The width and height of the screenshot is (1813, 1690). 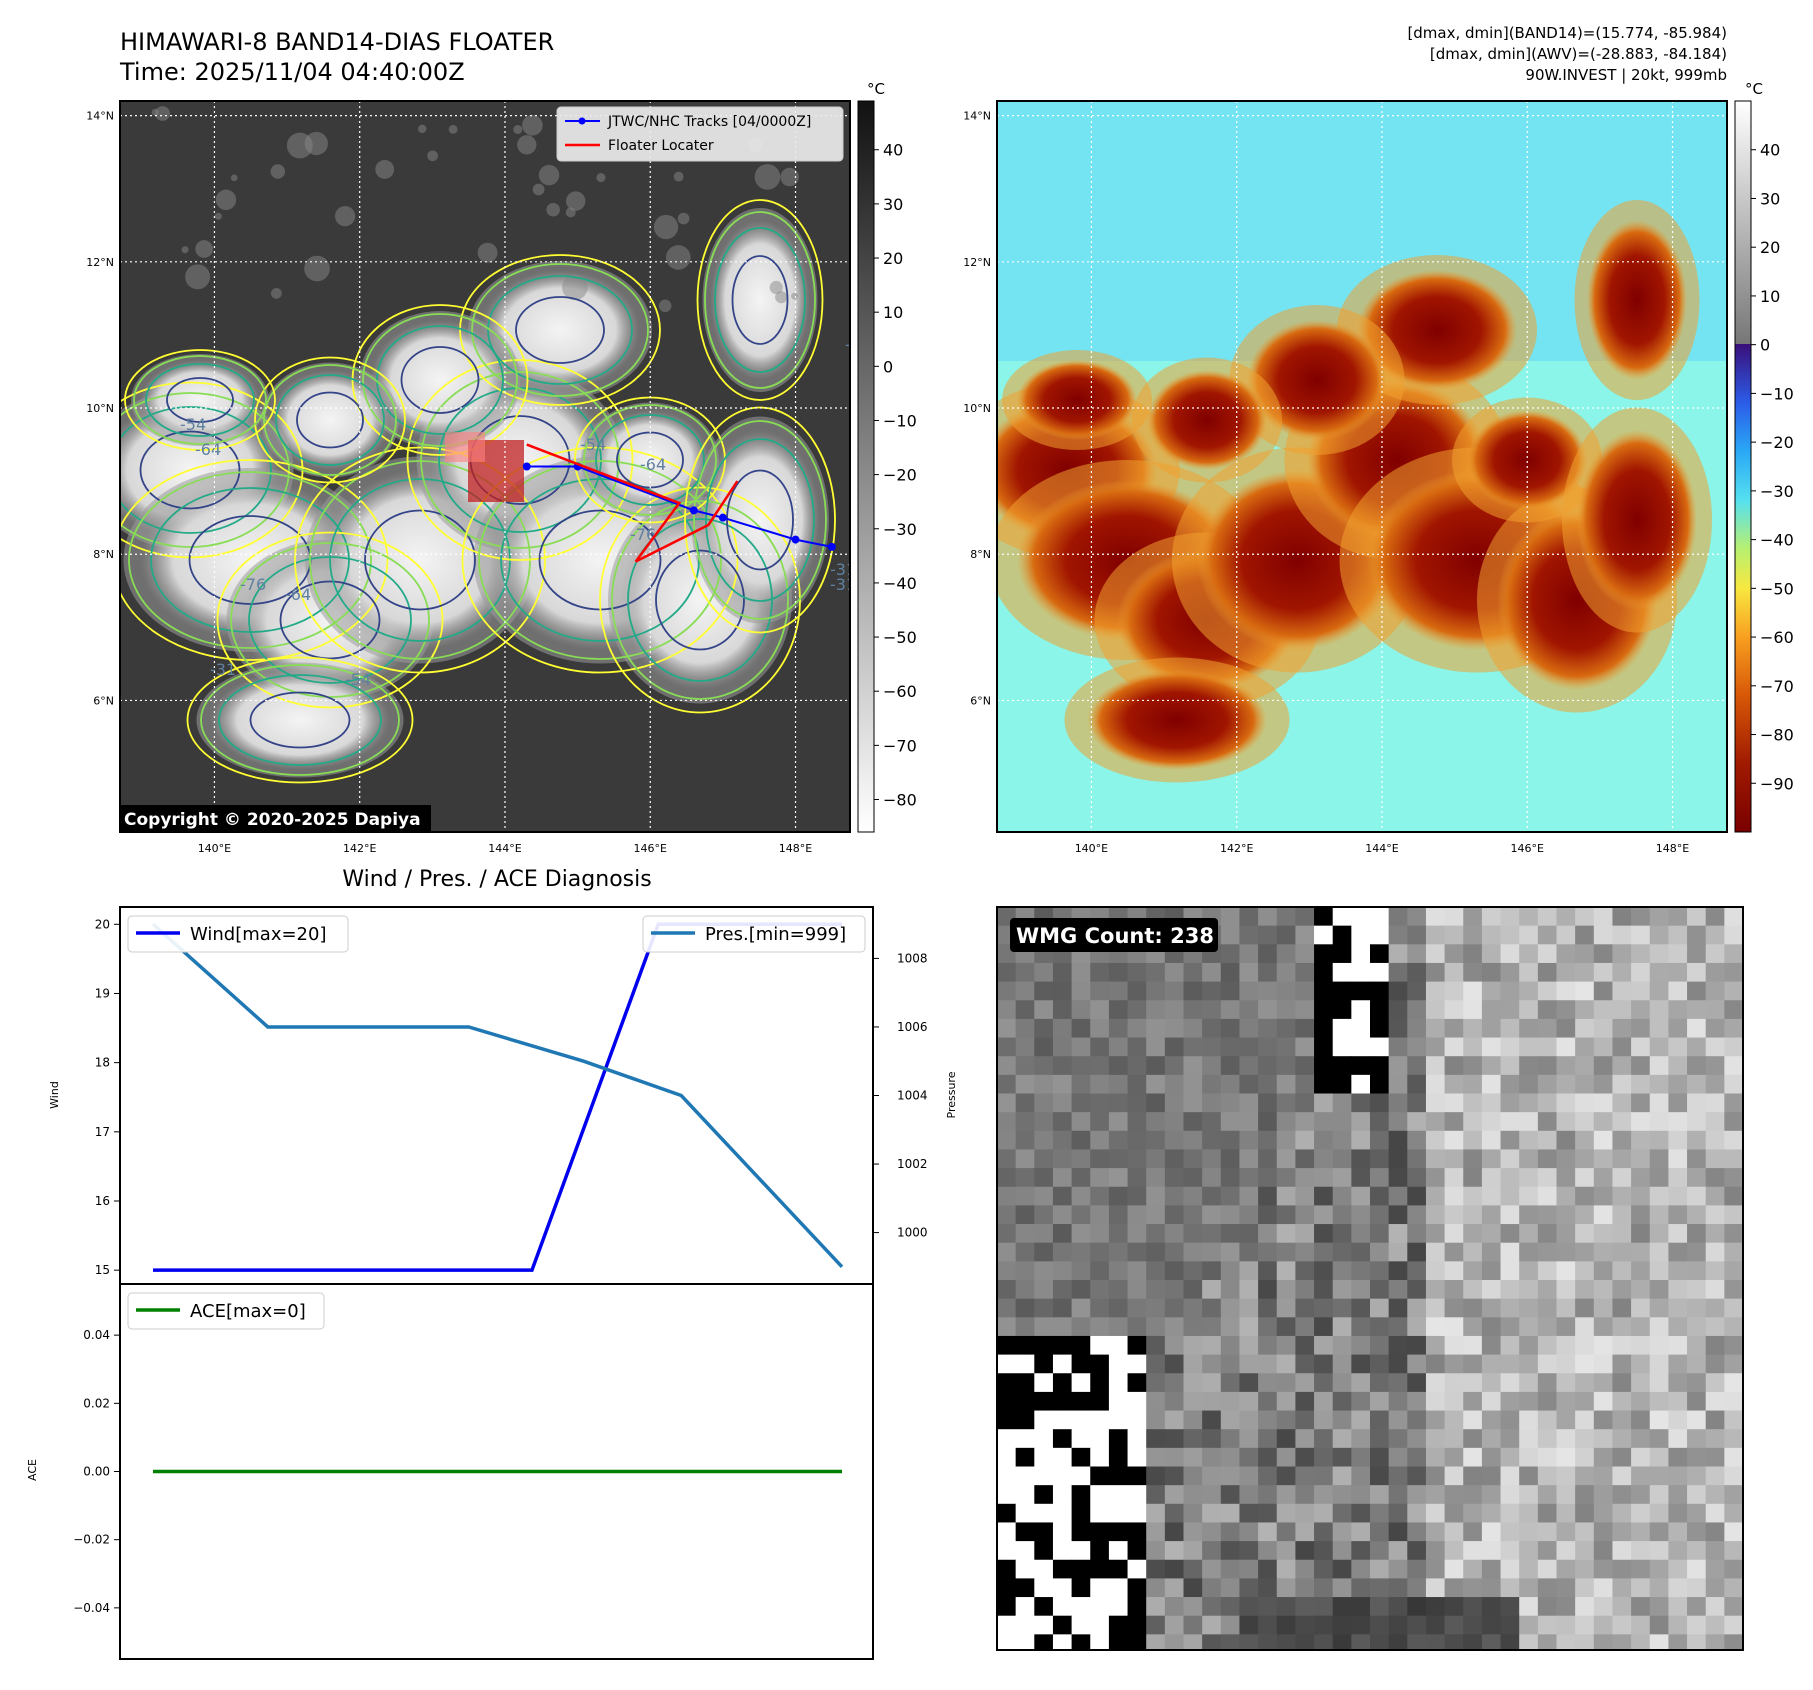 What do you see at coordinates (693, 510) in the screenshot?
I see `track-point` at bounding box center [693, 510].